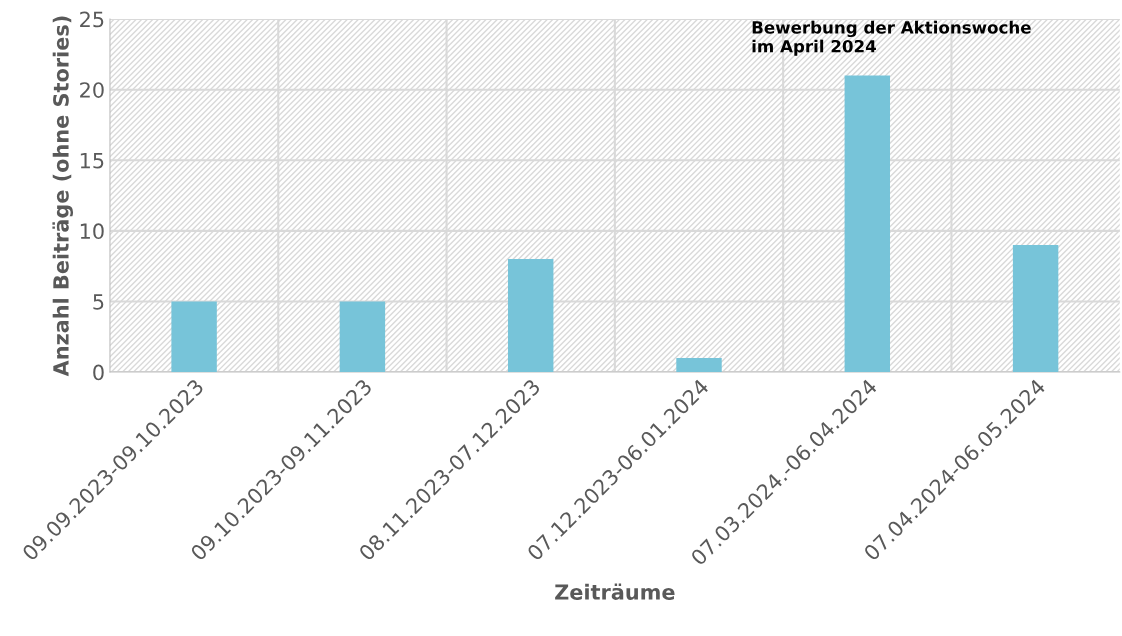 The height and width of the screenshot is (636, 1122). What do you see at coordinates (92, 90) in the screenshot?
I see `y-tick-label: 20` at bounding box center [92, 90].